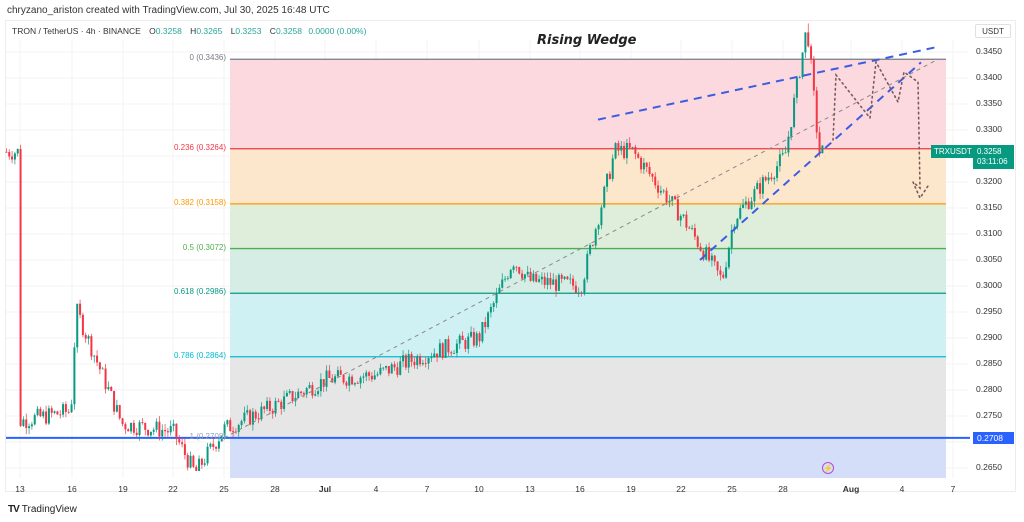 The height and width of the screenshot is (522, 1024). What do you see at coordinates (989, 363) in the screenshot?
I see `price-tick: 0.2850` at bounding box center [989, 363].